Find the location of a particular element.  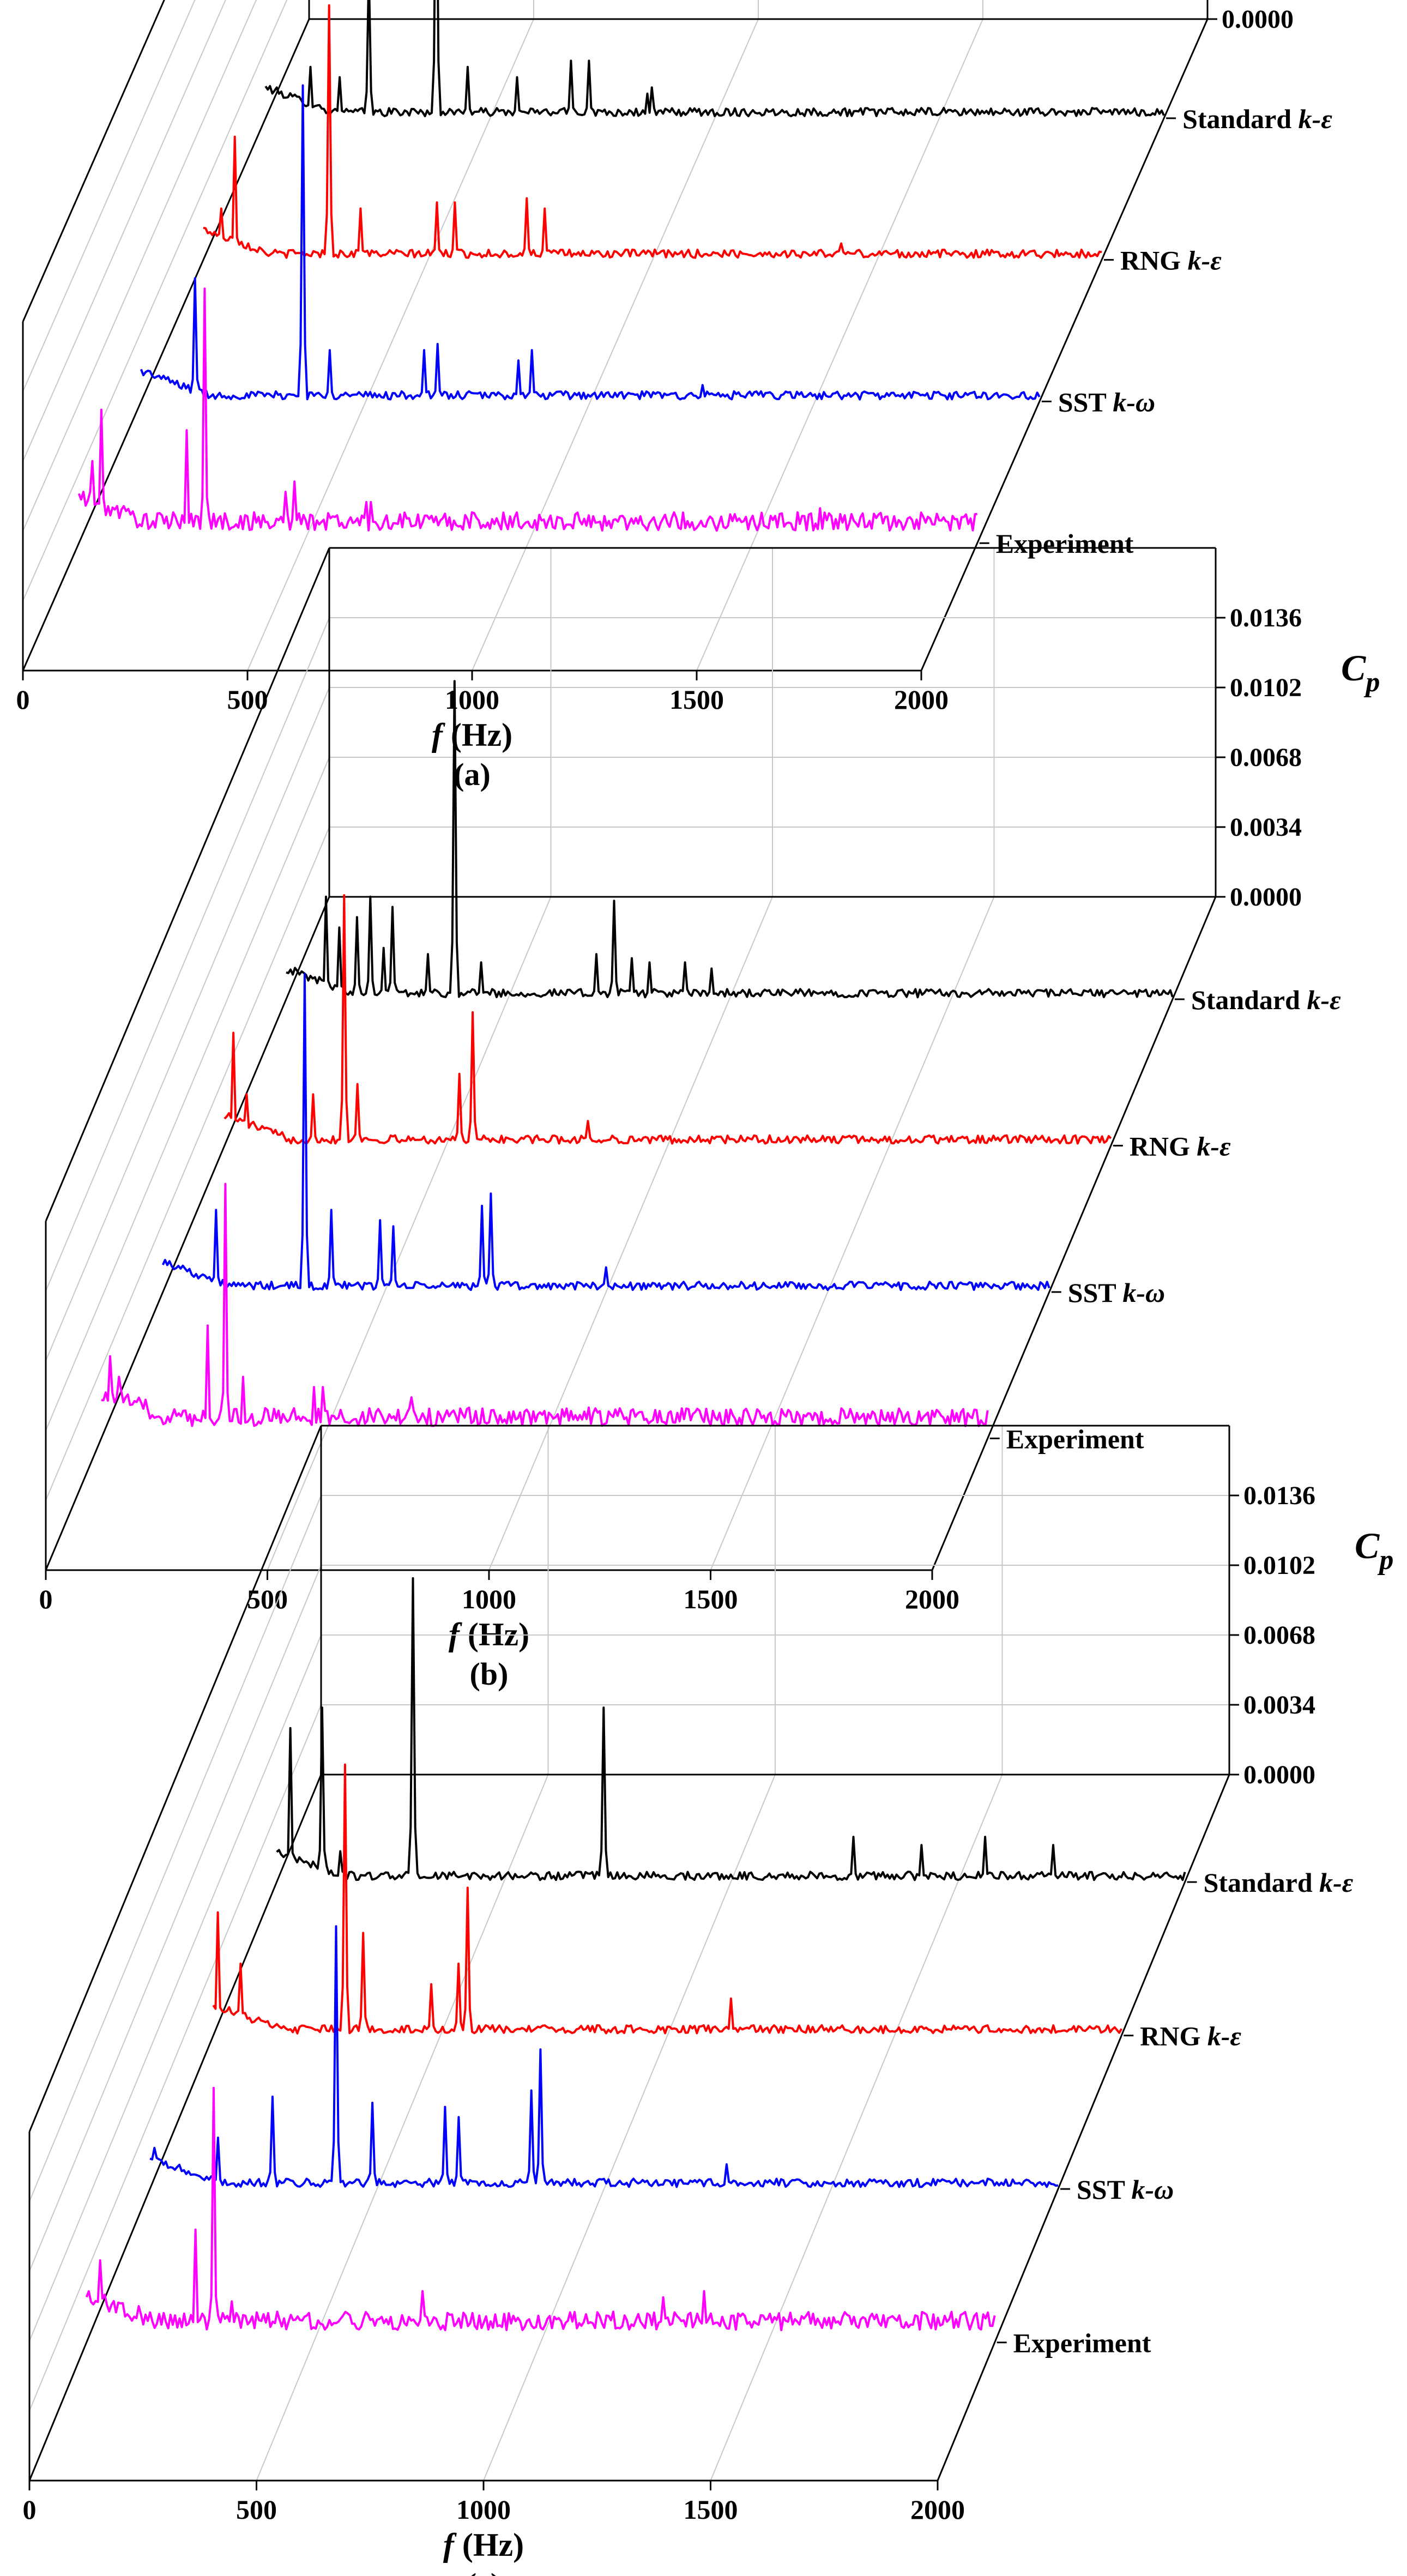

x-axis-title: f (Hz) is located at coordinates (472, 735).